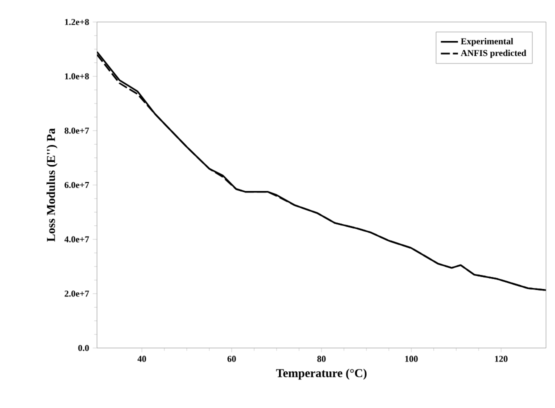  What do you see at coordinates (411, 359) in the screenshot?
I see `x-tick-label: 100` at bounding box center [411, 359].